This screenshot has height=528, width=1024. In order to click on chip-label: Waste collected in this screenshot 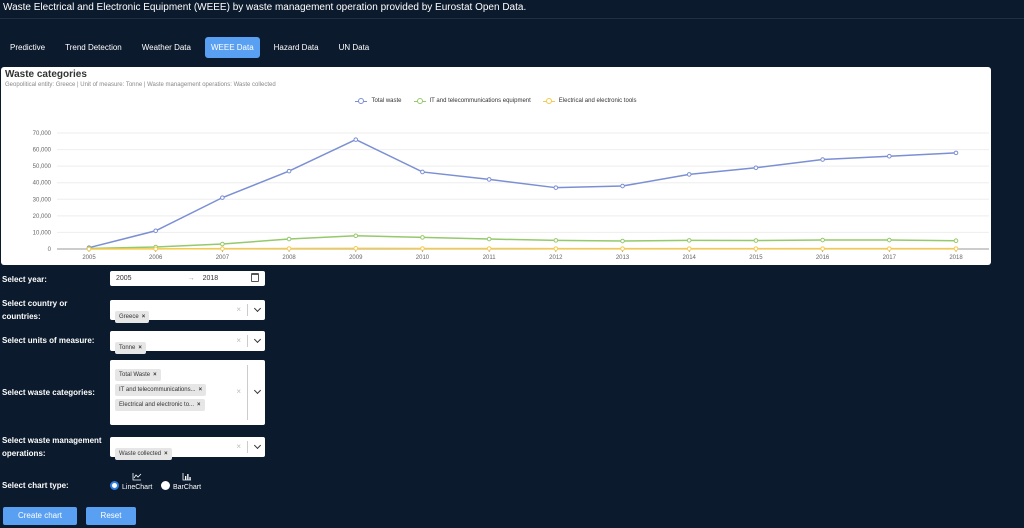, I will do `click(140, 454)`.